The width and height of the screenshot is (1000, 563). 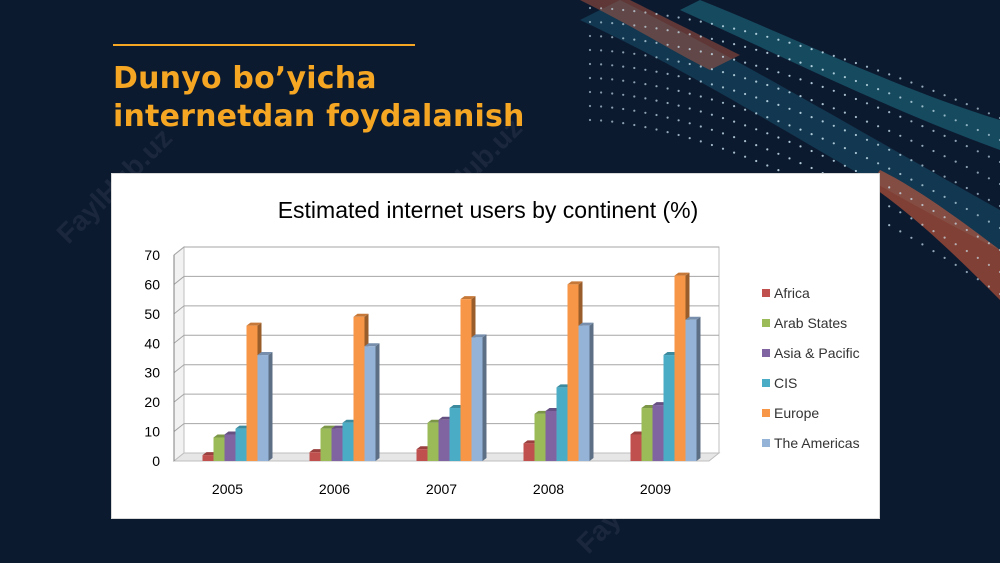 What do you see at coordinates (227, 489) in the screenshot?
I see `x-tick-label: 2005` at bounding box center [227, 489].